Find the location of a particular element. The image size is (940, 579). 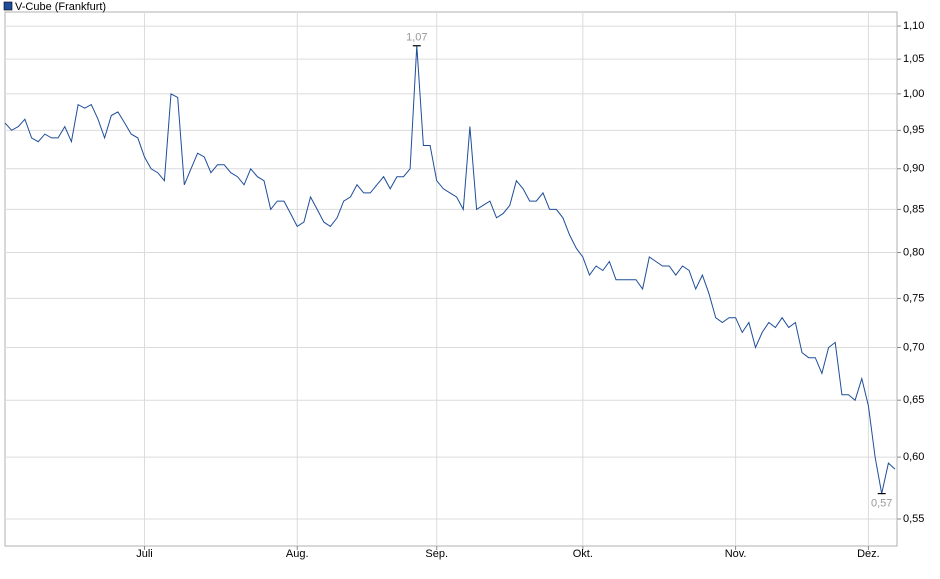

x-tick-label: Juli is located at coordinates (144, 554).